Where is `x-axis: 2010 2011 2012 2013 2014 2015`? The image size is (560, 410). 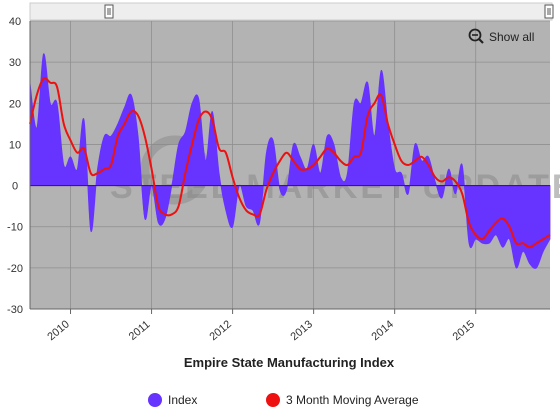
x-axis: 2010 2011 2012 2013 2014 2015 is located at coordinates (290, 325).